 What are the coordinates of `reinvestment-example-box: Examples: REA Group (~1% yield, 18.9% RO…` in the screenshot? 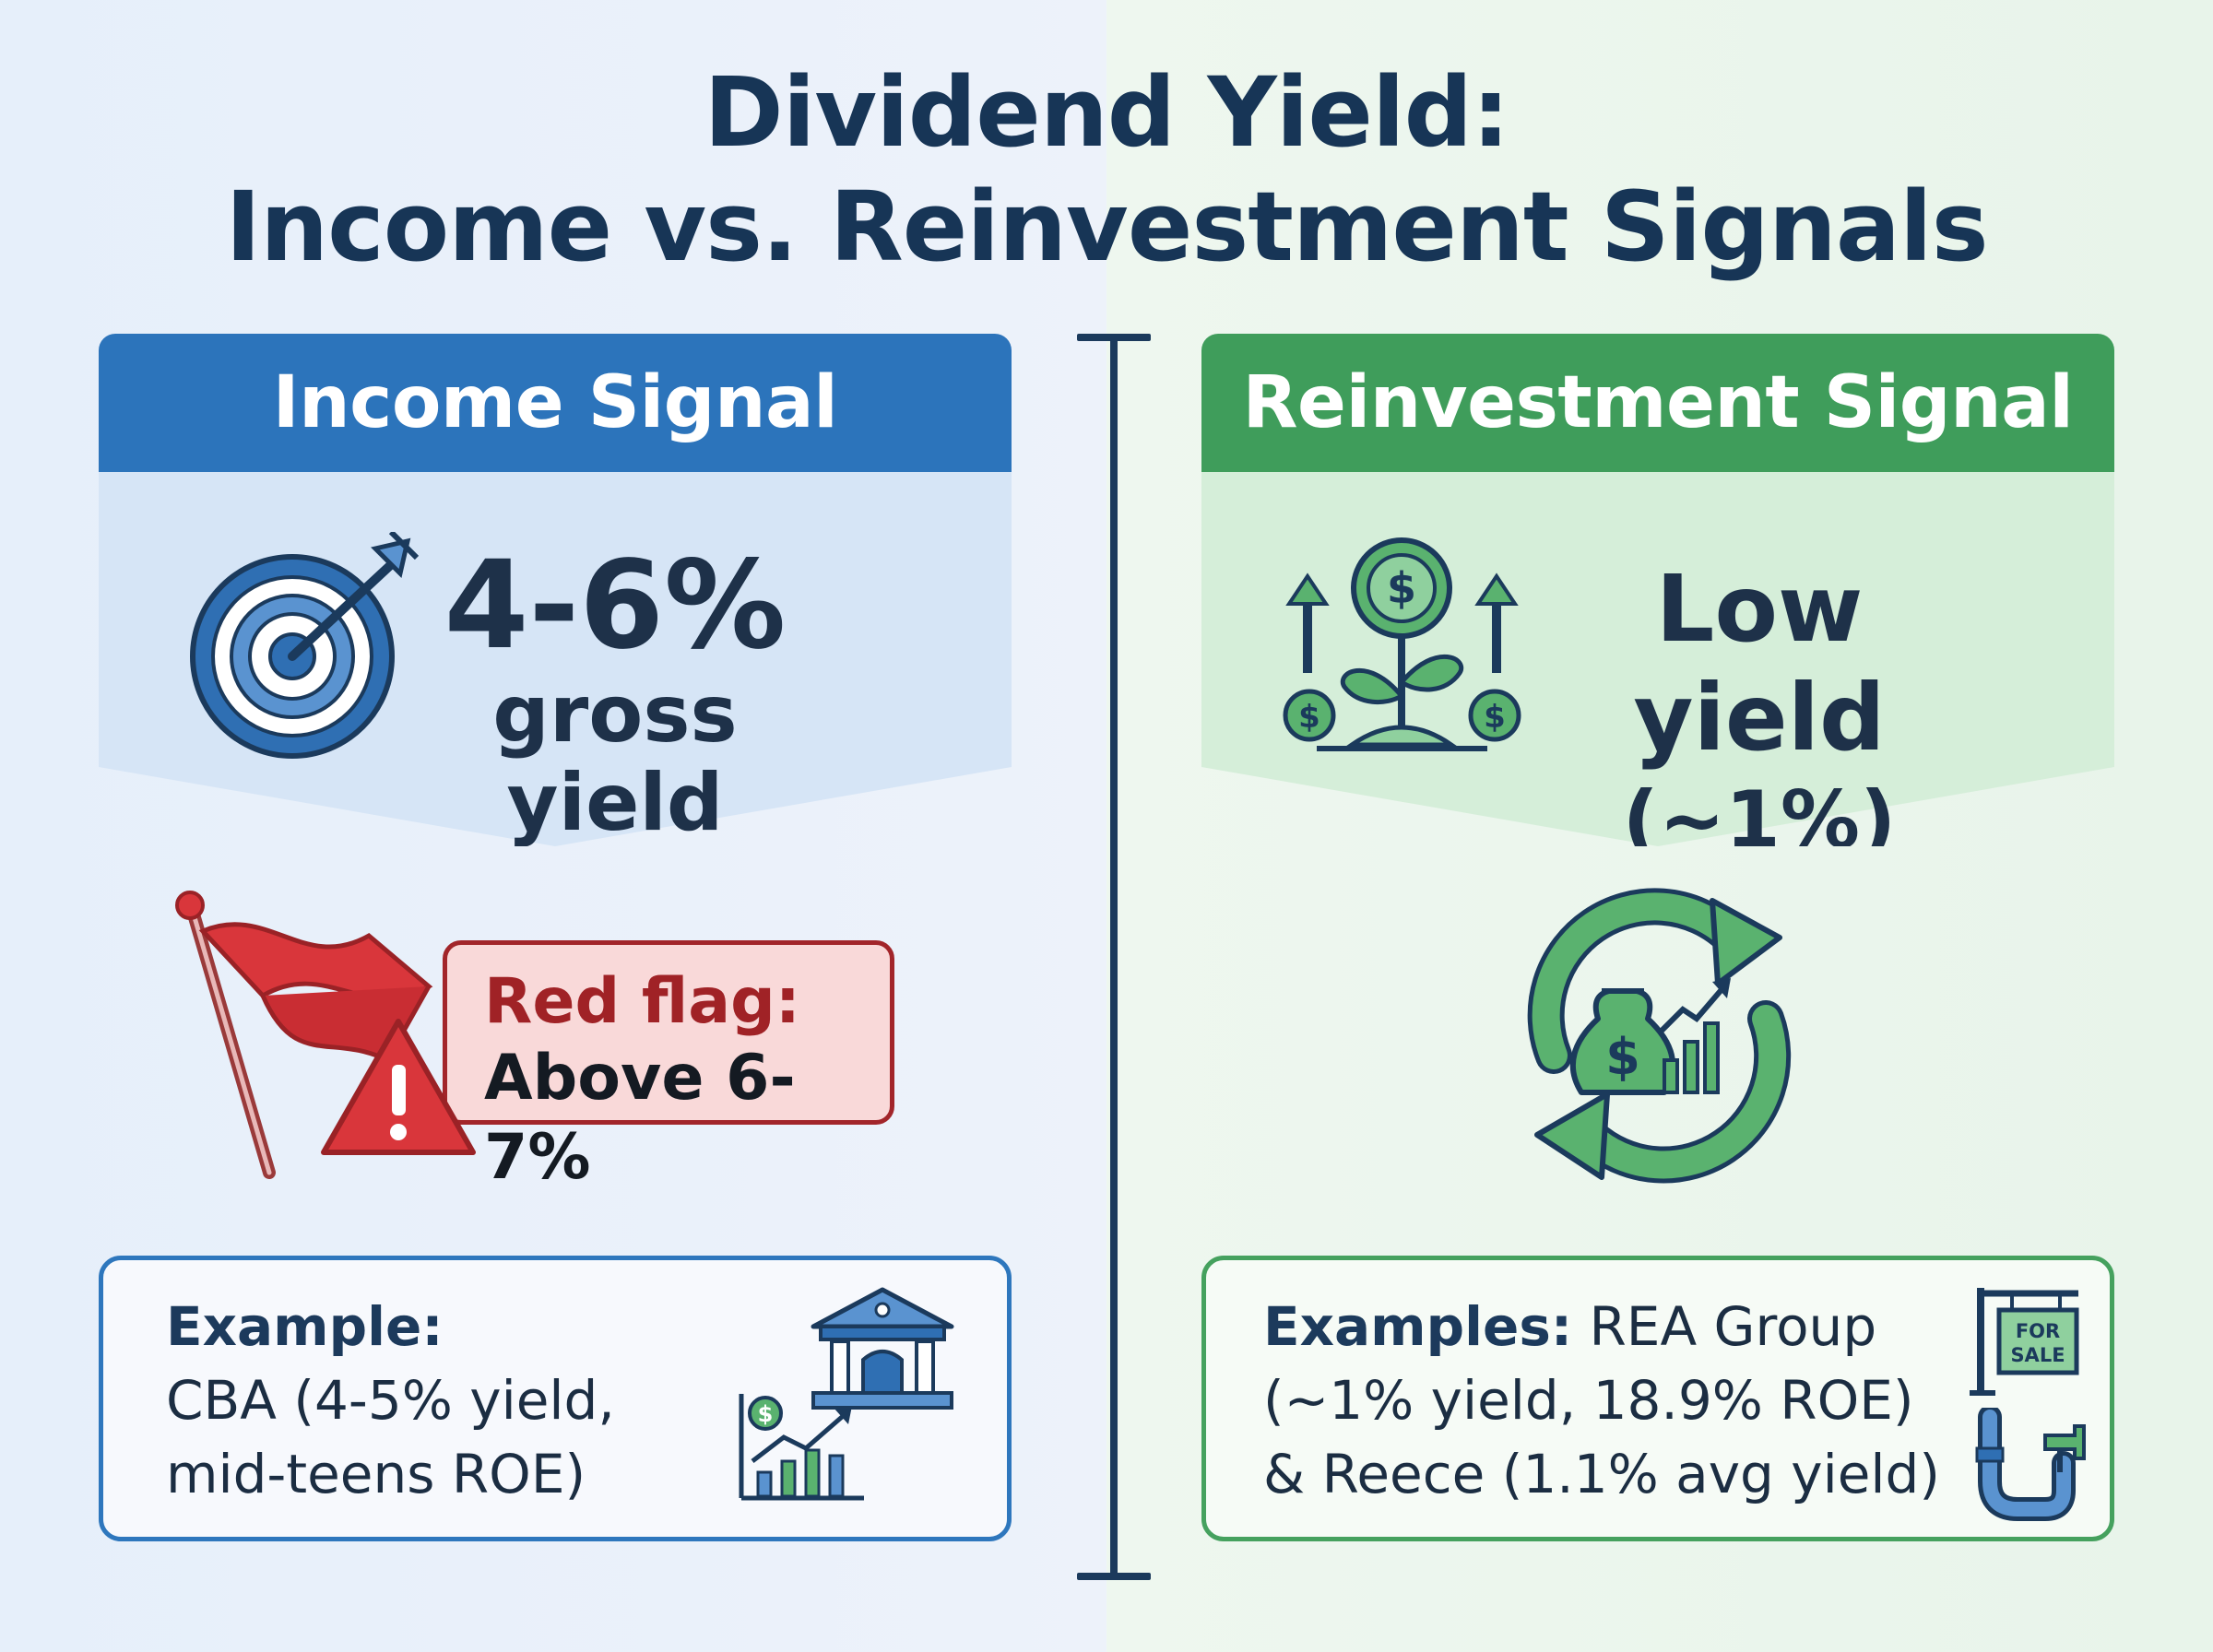 It's located at (1657, 1398).